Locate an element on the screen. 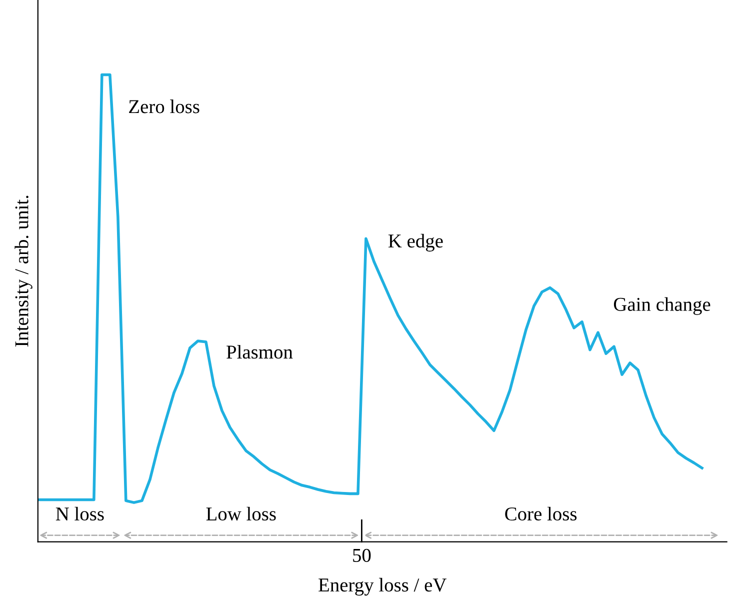 The image size is (729, 600). annotation: Zero loss is located at coordinates (164, 107).